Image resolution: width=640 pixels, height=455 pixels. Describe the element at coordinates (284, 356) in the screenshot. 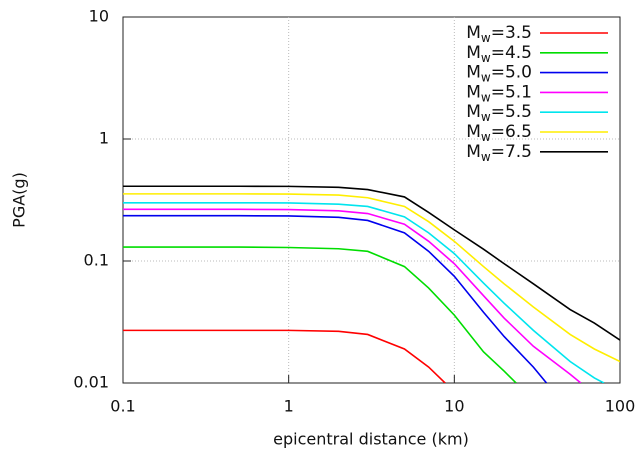

I see `data-line` at that location.